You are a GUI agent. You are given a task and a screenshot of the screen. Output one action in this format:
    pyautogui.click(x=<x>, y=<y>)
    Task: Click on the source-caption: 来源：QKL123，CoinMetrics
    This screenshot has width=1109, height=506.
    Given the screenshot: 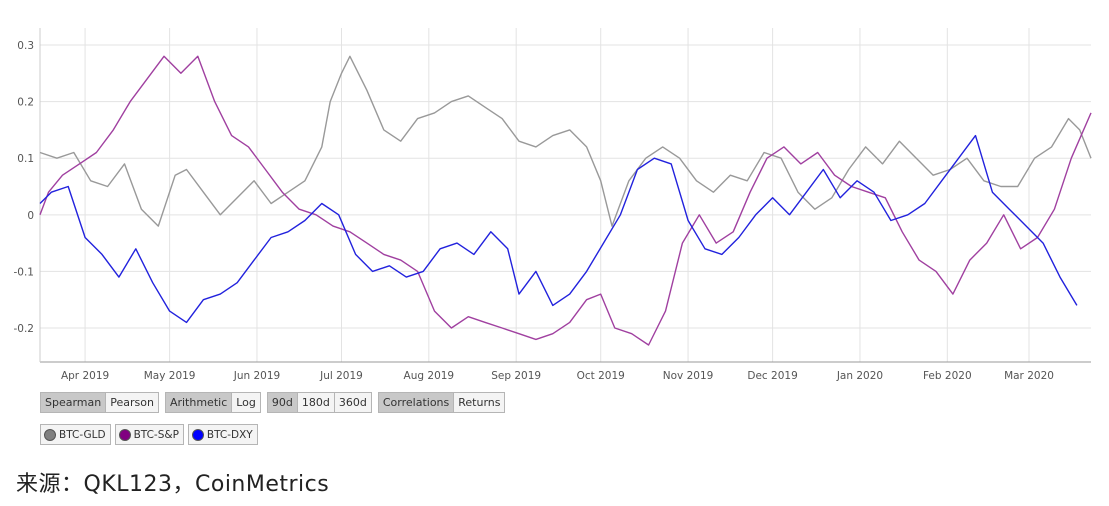 What is the action you would take?
    pyautogui.click(x=173, y=484)
    